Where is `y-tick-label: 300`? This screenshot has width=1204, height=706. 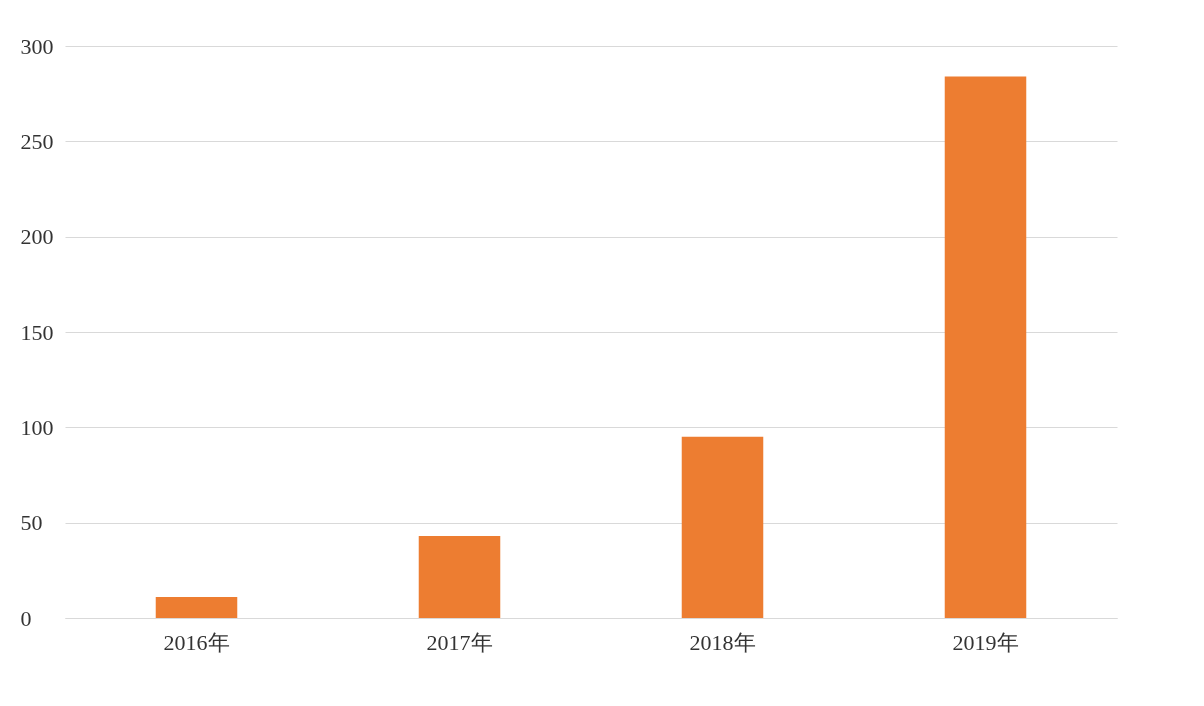 y-tick-label: 300 is located at coordinates (37, 46).